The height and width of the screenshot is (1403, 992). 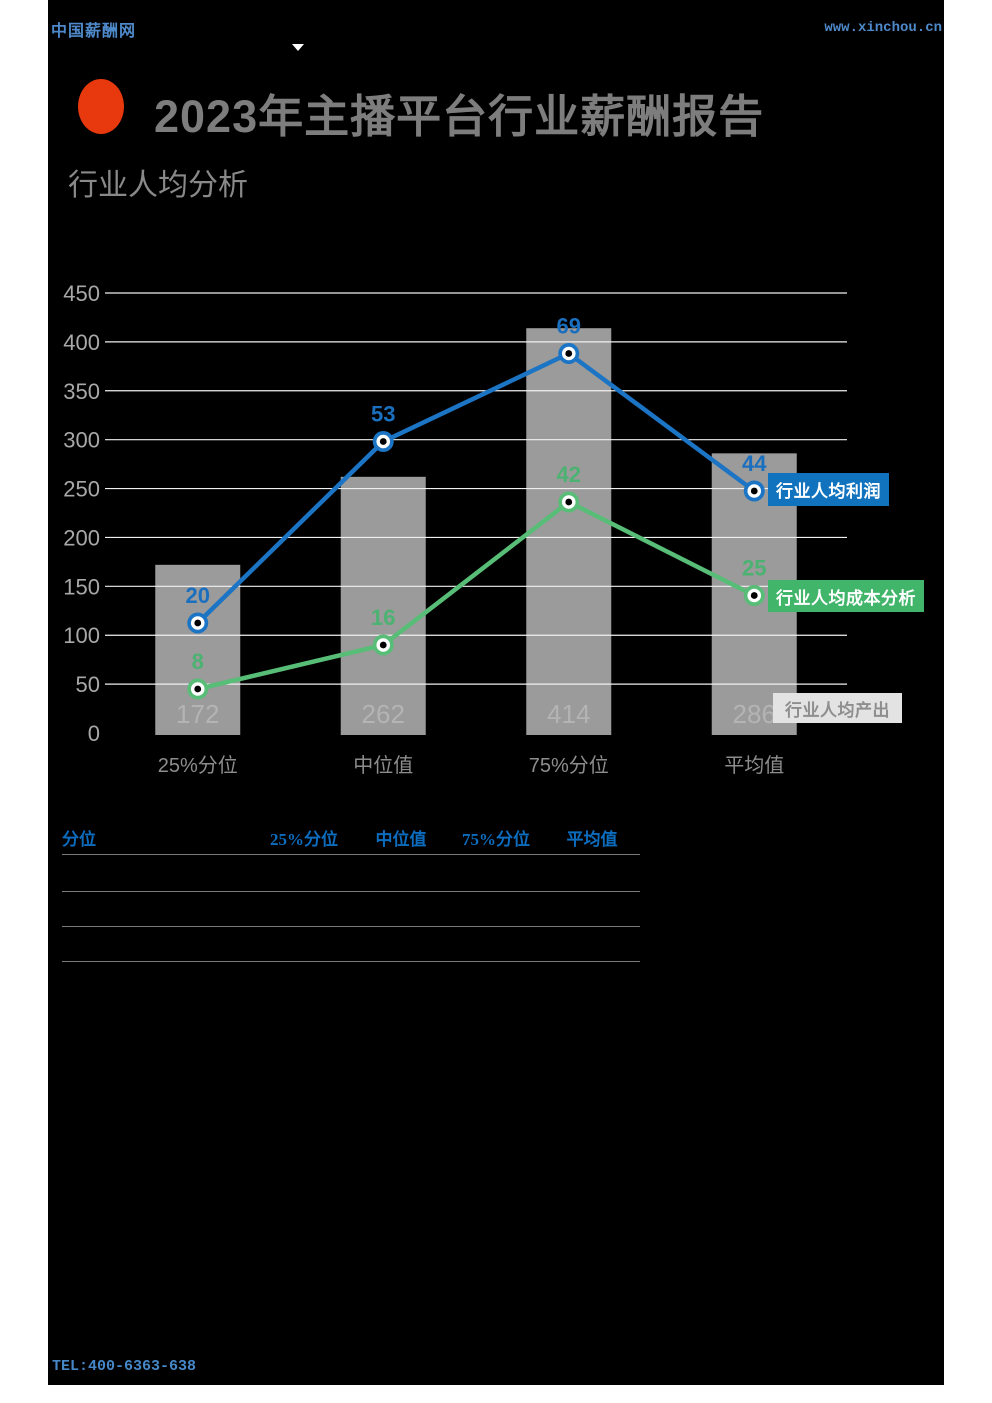 I want to click on bar-value-label: 262, so click(x=383, y=714).